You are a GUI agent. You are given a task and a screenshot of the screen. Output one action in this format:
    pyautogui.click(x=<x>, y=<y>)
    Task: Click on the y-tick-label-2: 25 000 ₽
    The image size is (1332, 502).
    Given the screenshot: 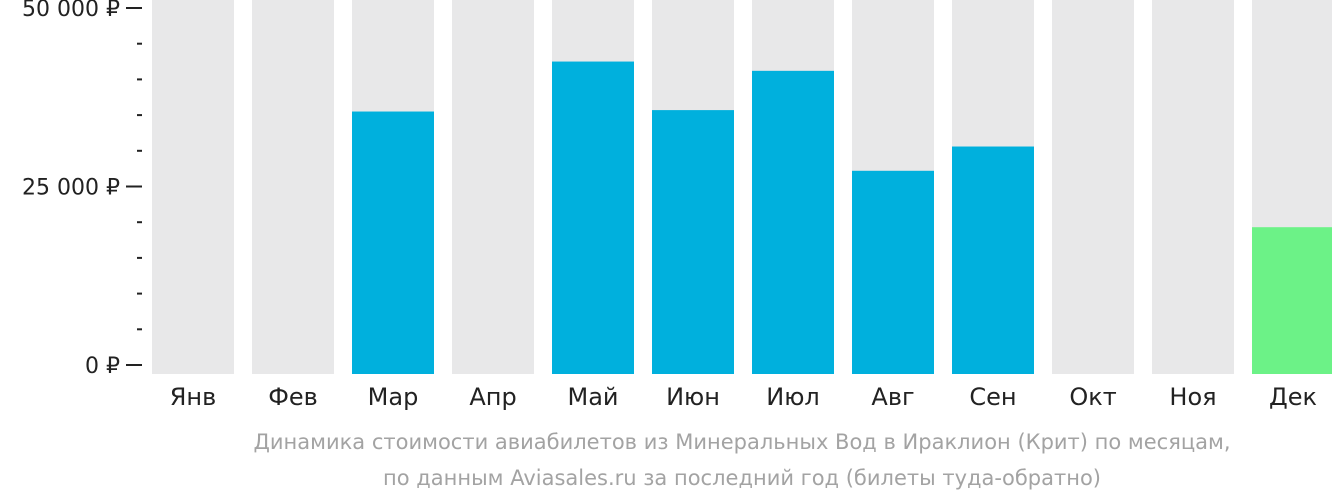 What is the action you would take?
    pyautogui.click(x=71, y=188)
    